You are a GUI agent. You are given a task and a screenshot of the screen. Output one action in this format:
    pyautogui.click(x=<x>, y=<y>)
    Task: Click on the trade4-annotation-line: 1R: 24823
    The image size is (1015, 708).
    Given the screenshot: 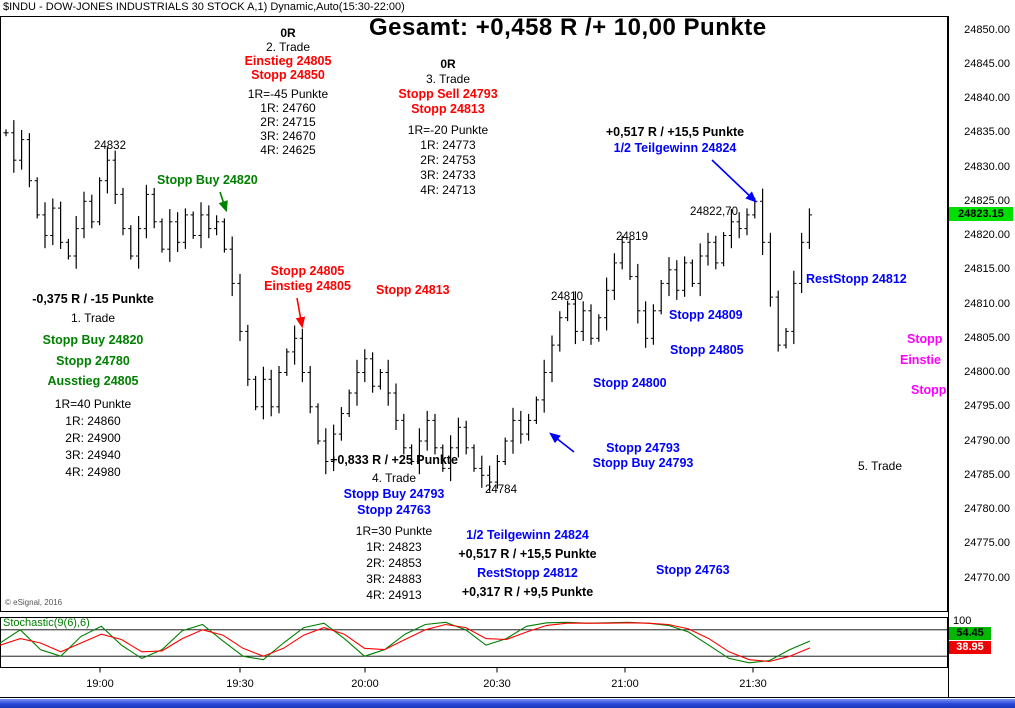 What is the action you would take?
    pyautogui.click(x=394, y=547)
    